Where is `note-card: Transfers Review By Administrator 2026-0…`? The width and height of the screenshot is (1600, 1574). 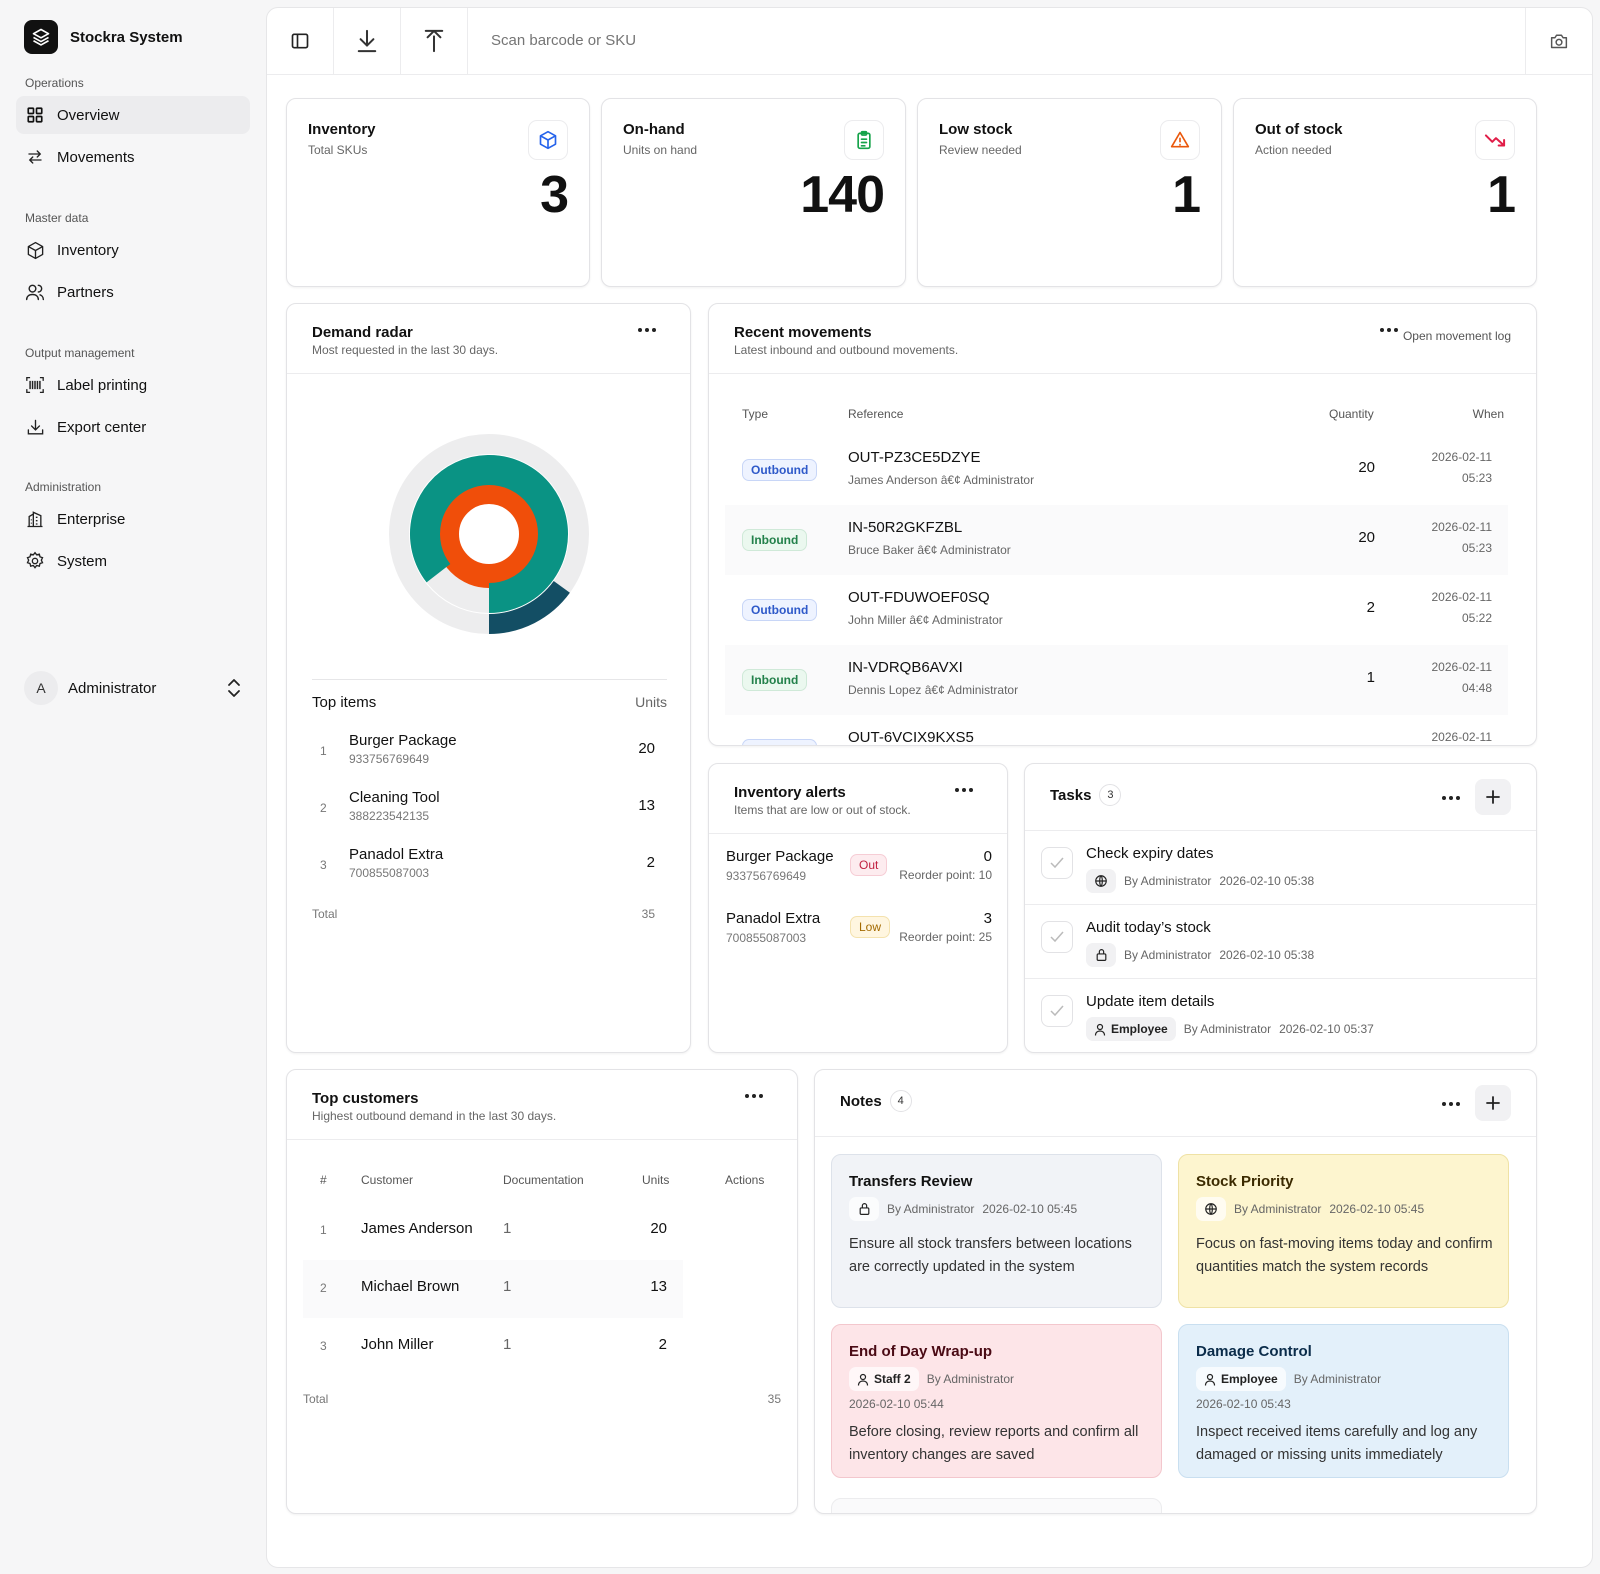 note-card: Transfers Review By Administrator 2026-0… is located at coordinates (996, 1231).